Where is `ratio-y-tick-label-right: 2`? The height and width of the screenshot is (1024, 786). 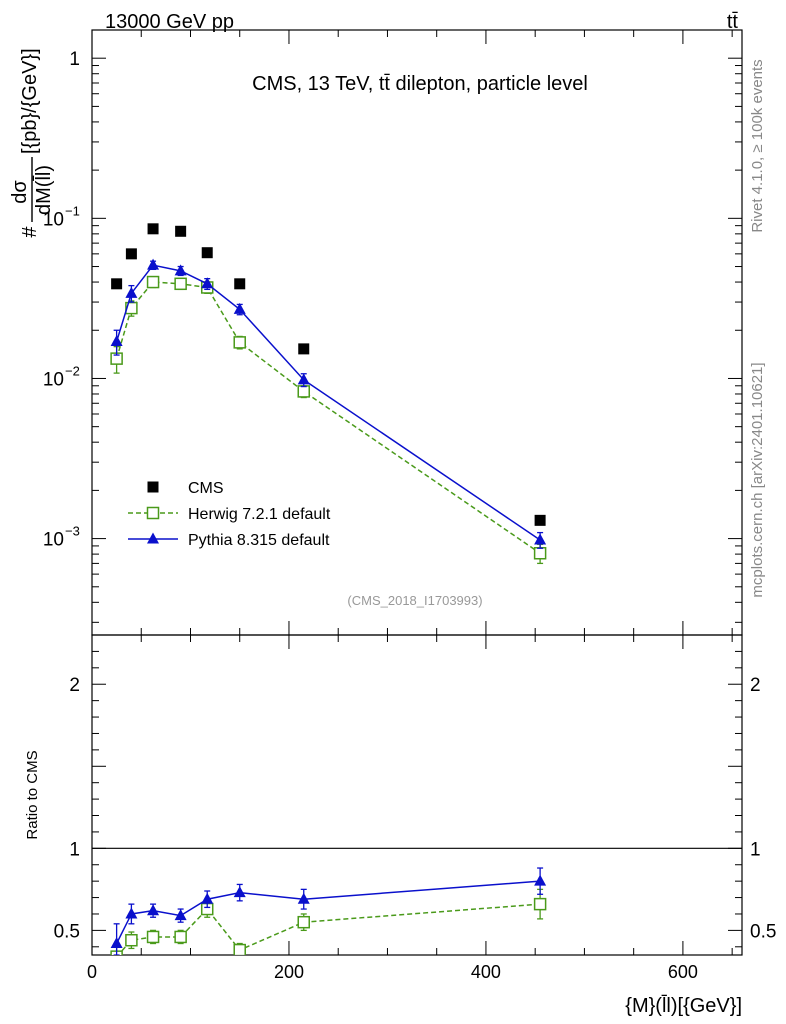
ratio-y-tick-label-right: 2 is located at coordinates (755, 685).